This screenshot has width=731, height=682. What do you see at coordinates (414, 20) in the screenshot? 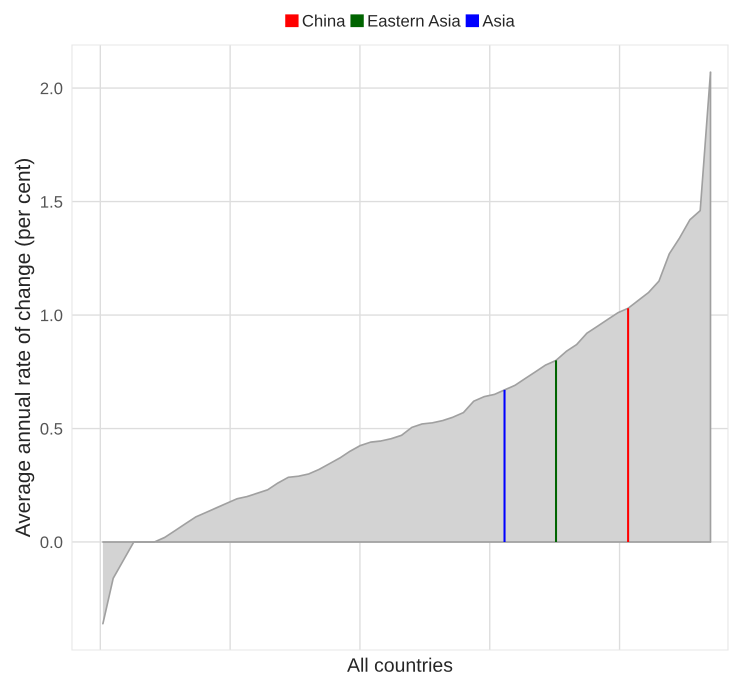
I see `legend-label: Eastern Asia` at bounding box center [414, 20].